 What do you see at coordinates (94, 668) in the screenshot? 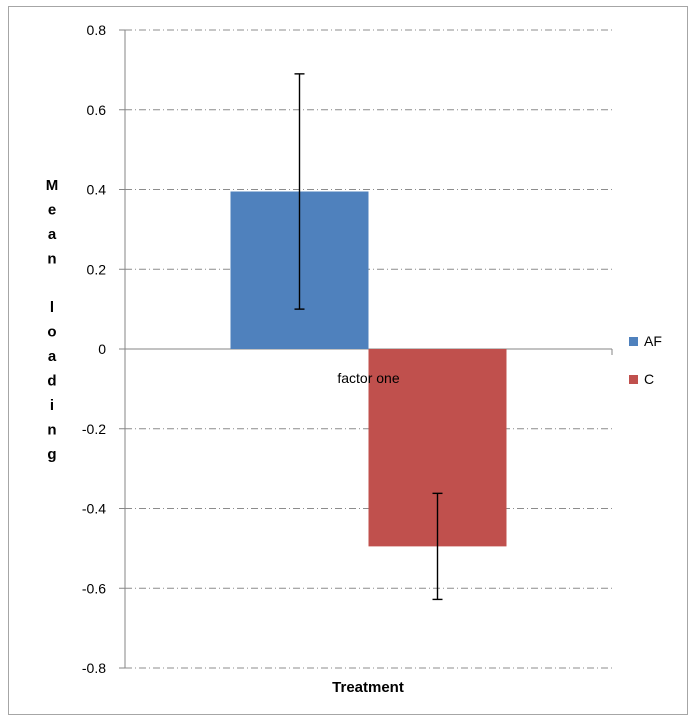
I see `y-tick-label: -0.8` at bounding box center [94, 668].